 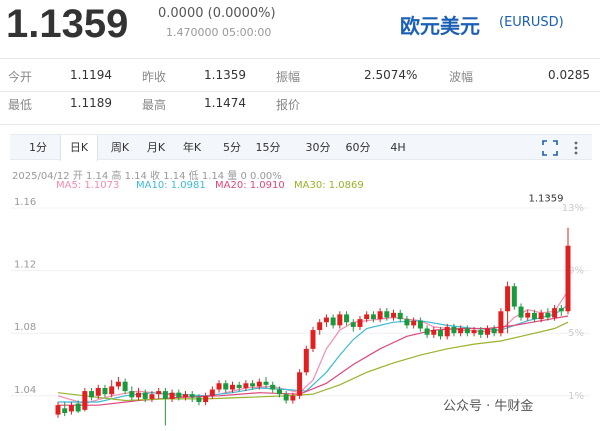 What do you see at coordinates (288, 77) in the screenshot?
I see `stat-label-amplitude: 振幅` at bounding box center [288, 77].